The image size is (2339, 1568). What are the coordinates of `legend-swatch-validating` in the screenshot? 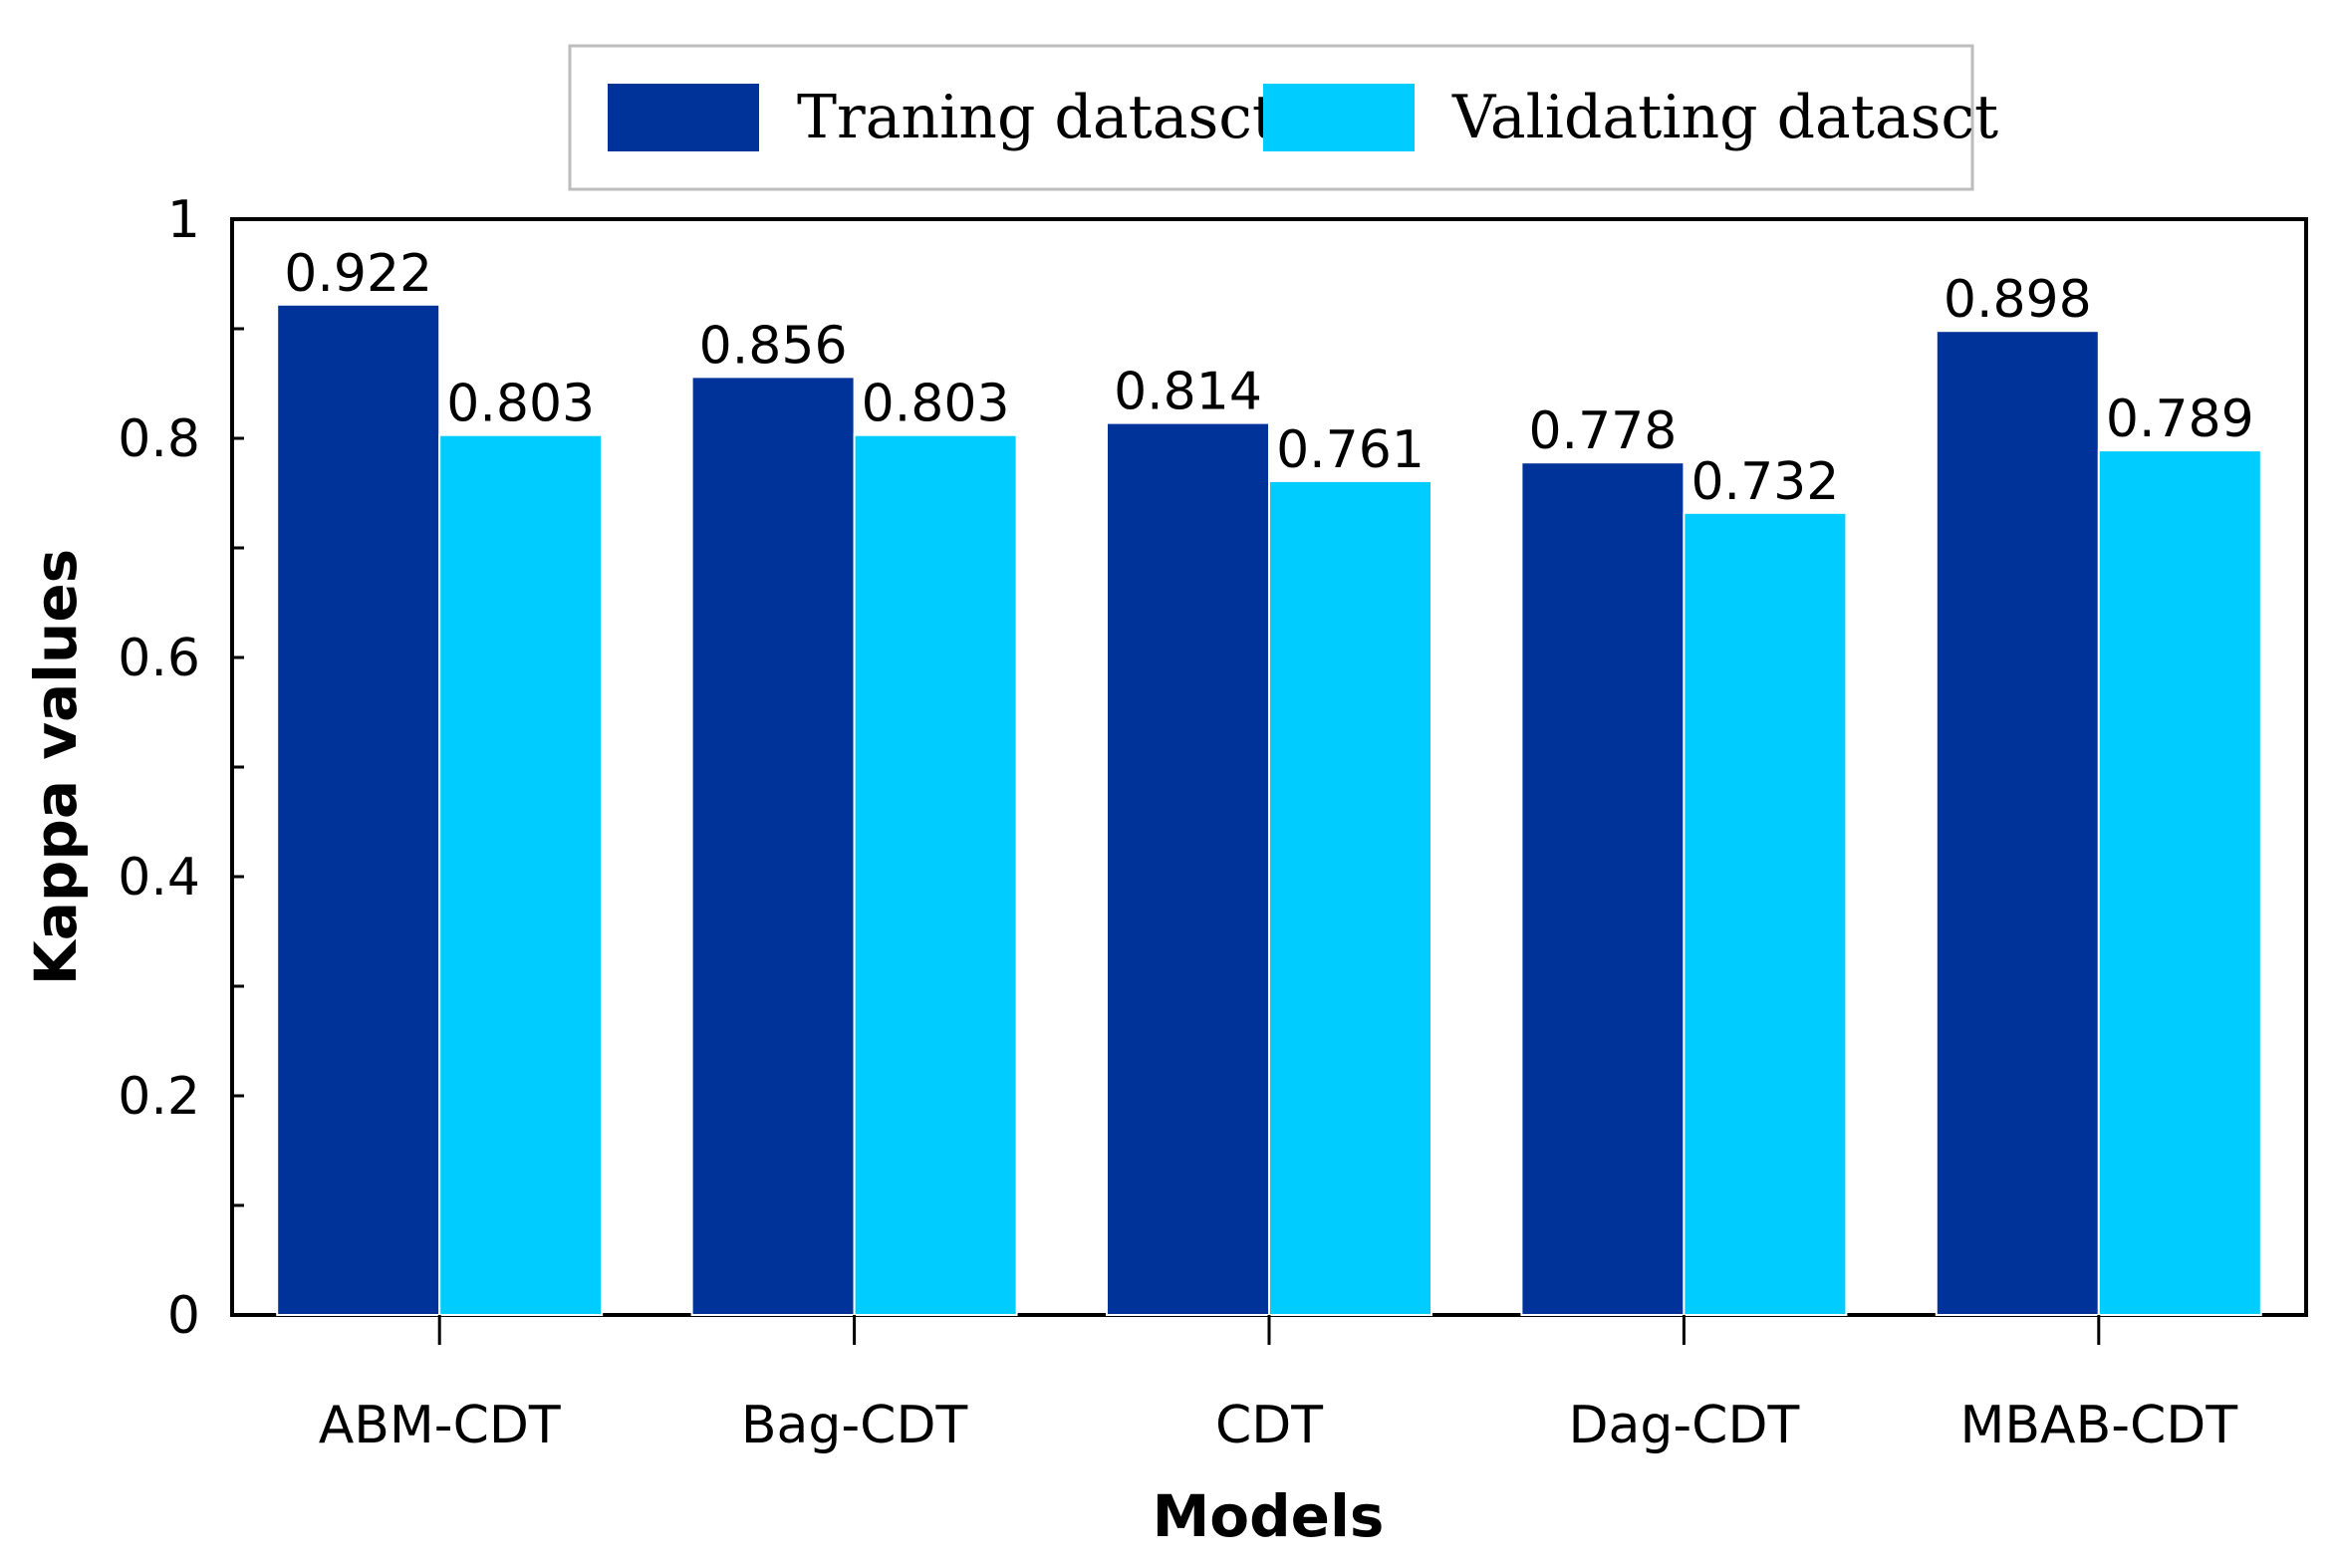 It's located at (1339, 117).